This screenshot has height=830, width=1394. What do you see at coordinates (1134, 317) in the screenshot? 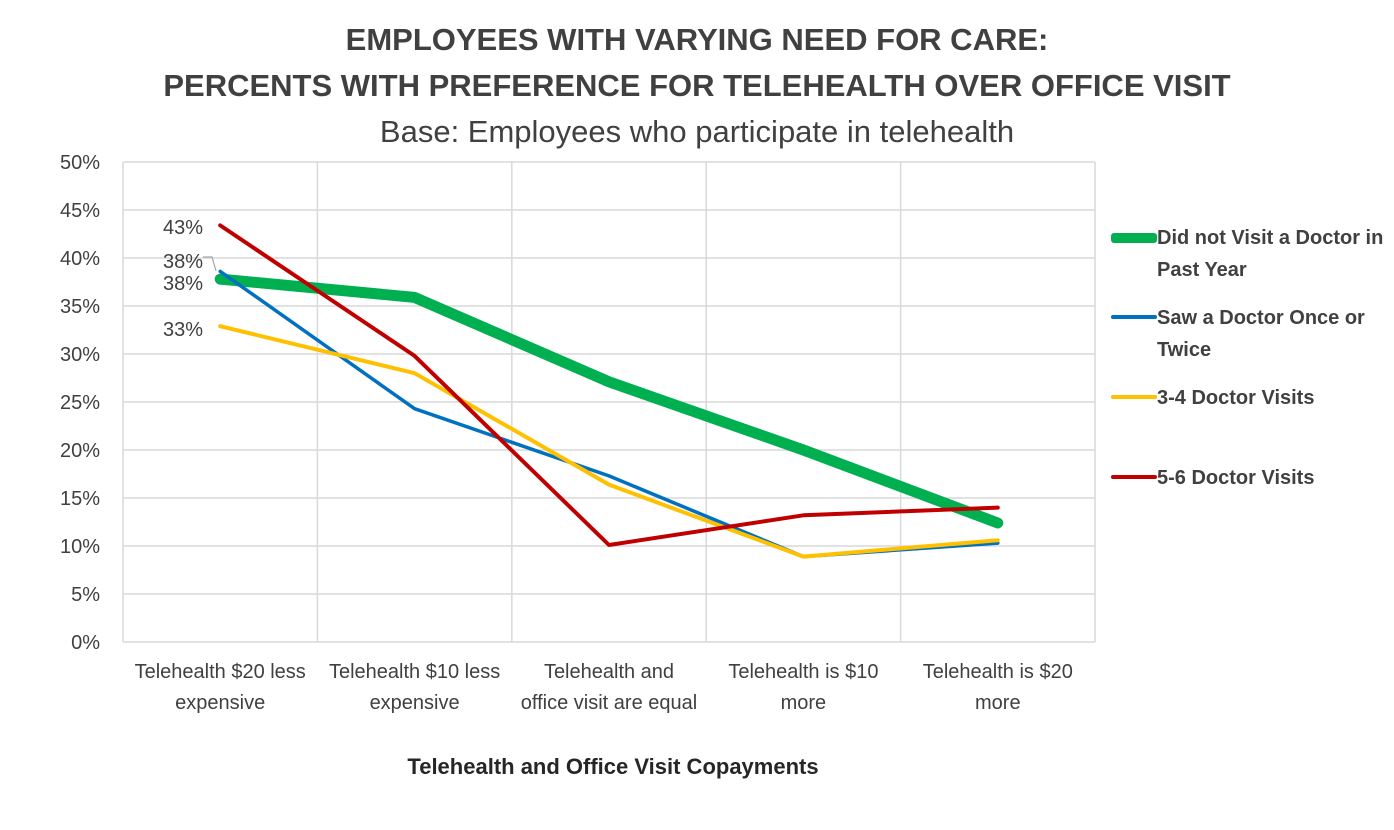
I see `legend-swatch-blue` at bounding box center [1134, 317].